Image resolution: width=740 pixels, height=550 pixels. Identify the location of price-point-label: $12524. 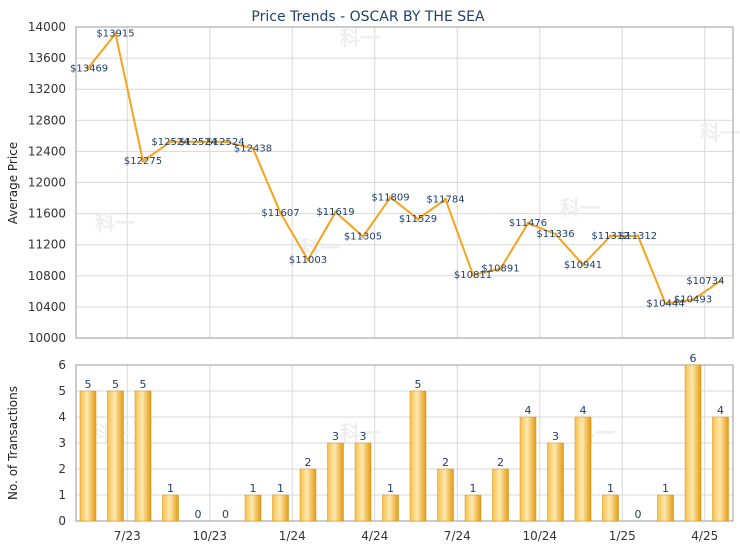
(170, 142).